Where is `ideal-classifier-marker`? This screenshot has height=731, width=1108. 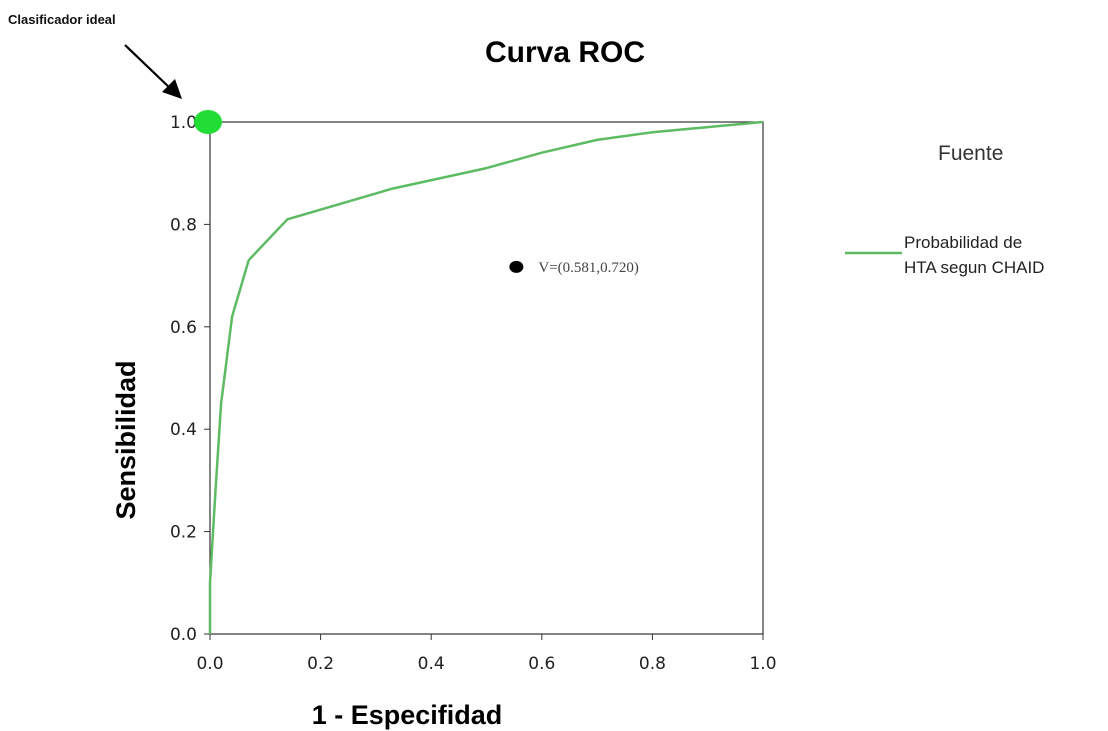 ideal-classifier-marker is located at coordinates (208, 122).